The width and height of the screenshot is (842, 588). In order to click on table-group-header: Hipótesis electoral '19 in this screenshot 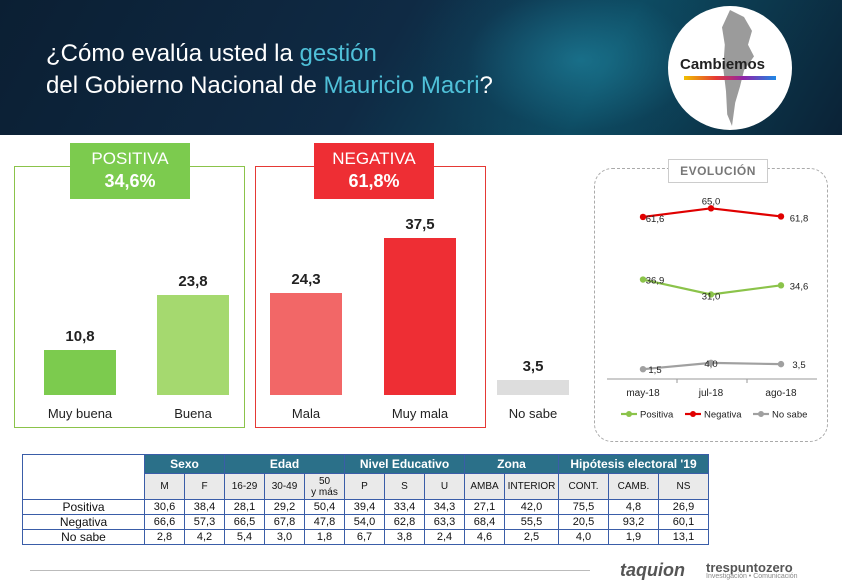, I will do `click(633, 464)`.